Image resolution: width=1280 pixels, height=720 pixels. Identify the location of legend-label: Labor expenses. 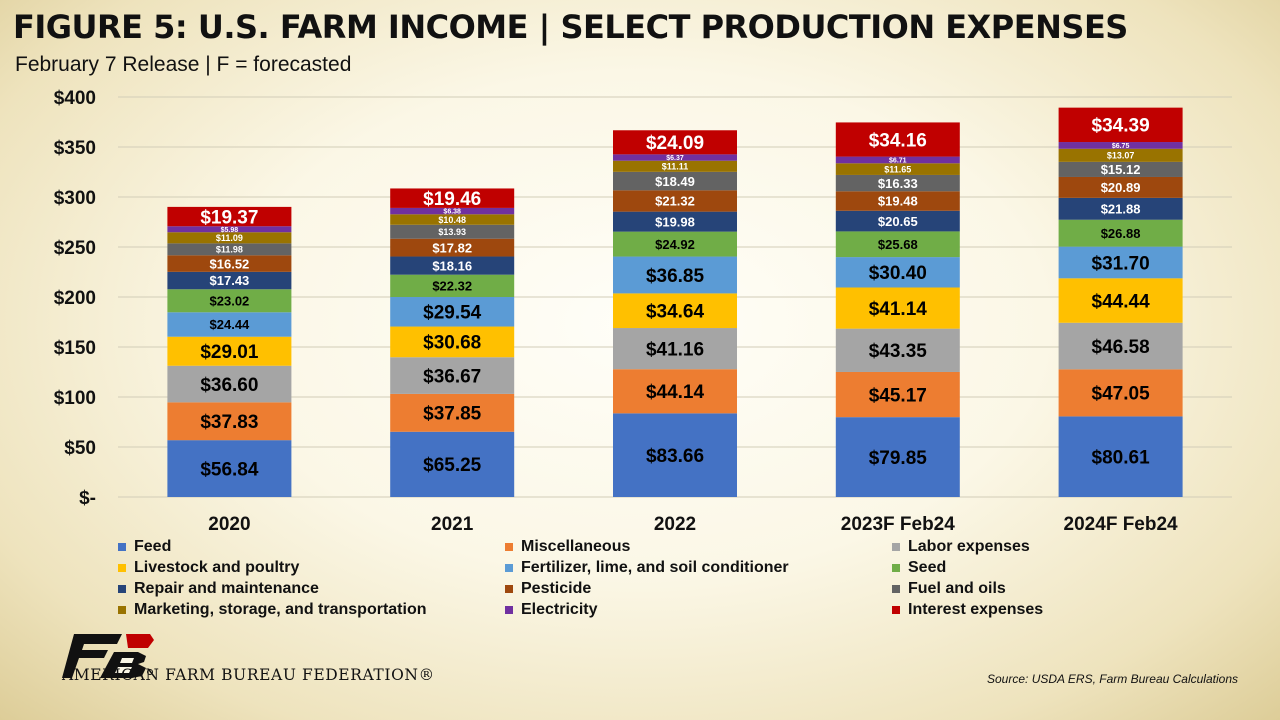
(969, 546).